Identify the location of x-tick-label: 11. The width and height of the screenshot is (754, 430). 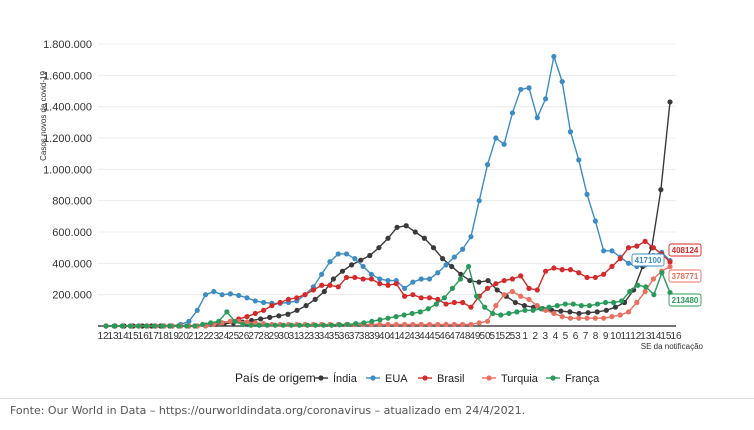
(626, 336).